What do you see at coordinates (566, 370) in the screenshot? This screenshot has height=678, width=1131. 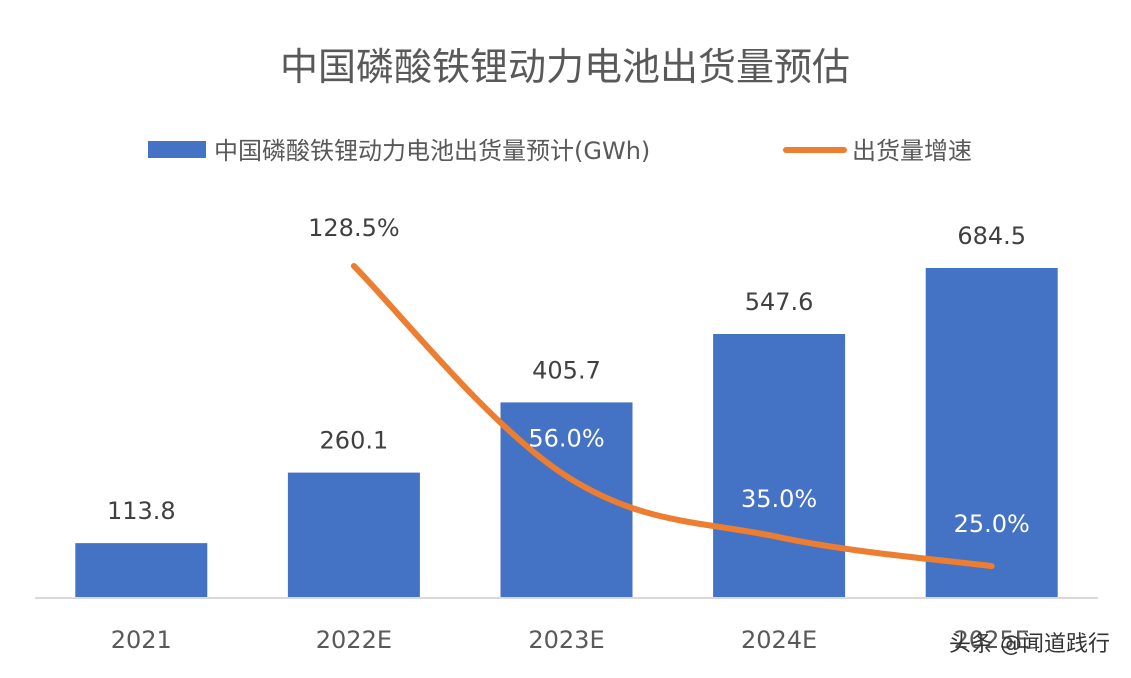 I see `bar-label-2023E: 405.7` at bounding box center [566, 370].